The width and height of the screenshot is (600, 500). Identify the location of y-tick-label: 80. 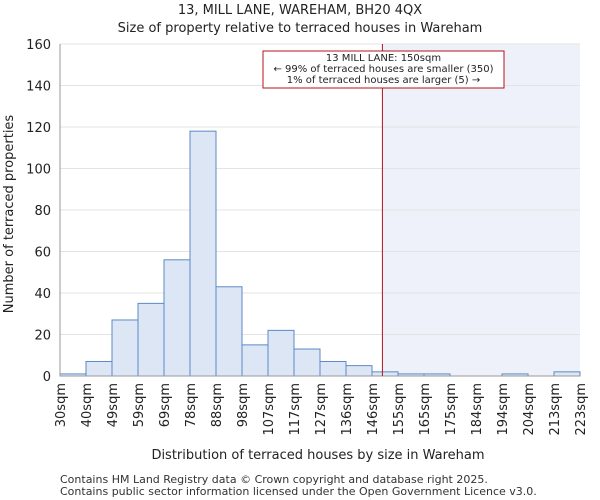
(42, 211).